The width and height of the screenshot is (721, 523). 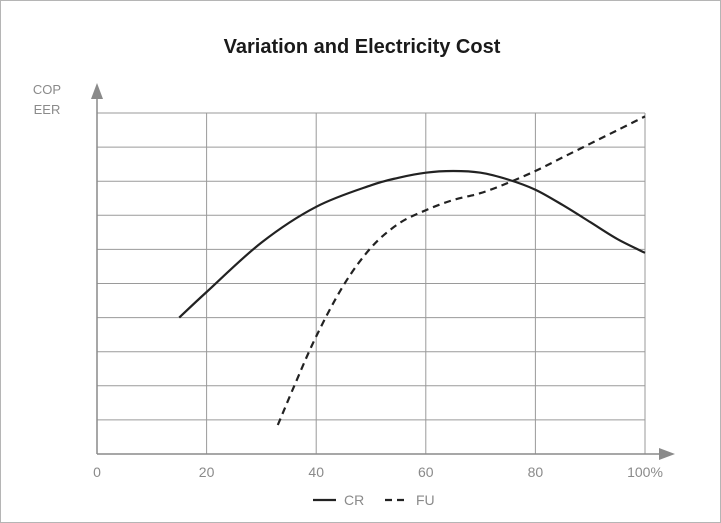 I want to click on x-tick-label: 60, so click(x=426, y=472).